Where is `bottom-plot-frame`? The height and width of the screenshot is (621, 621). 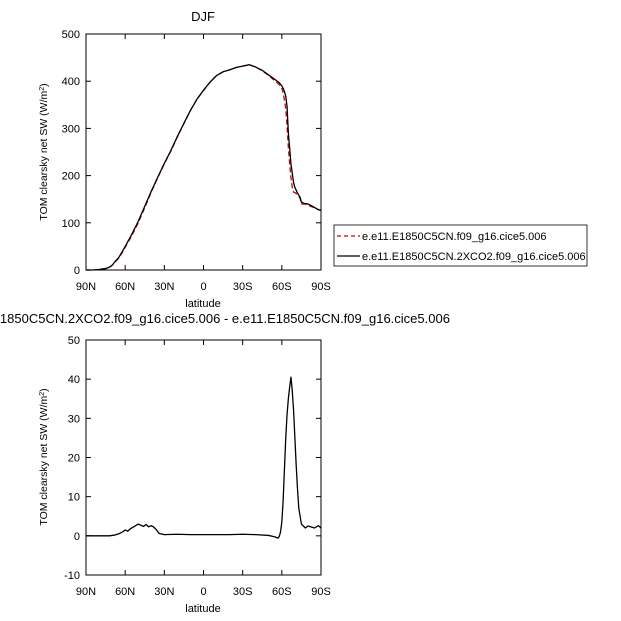
bottom-plot-frame is located at coordinates (203, 457).